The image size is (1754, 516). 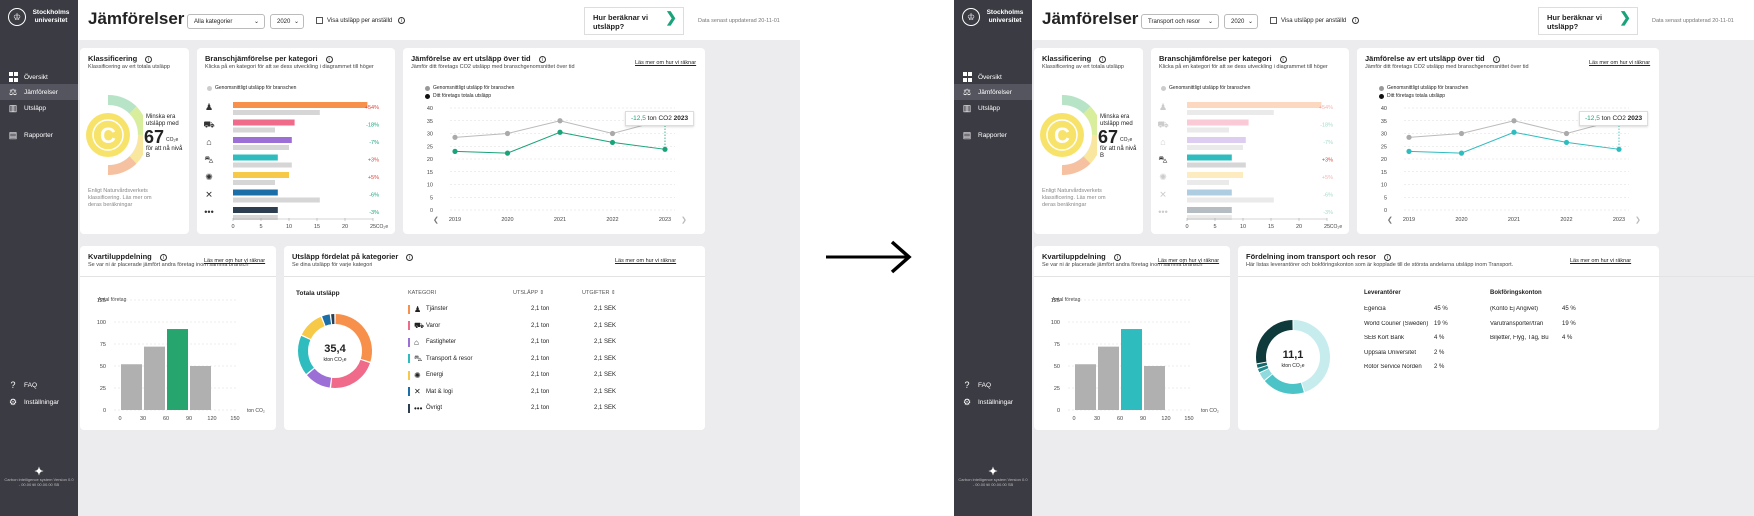 I want to click on table-row: ⛟ Varor 2,1 ton 2,1 SEK, so click(x=518, y=326).